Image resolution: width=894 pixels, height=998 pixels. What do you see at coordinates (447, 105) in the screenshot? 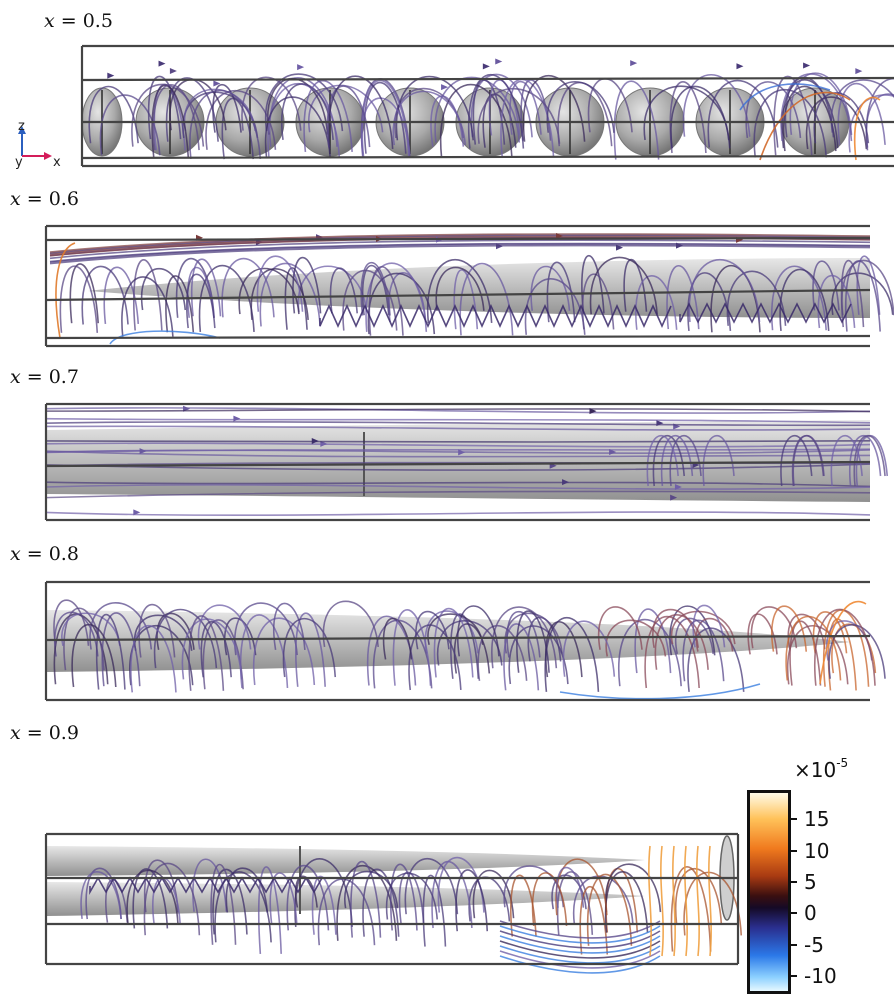
I see `panel-1-streamlines` at bounding box center [447, 105].